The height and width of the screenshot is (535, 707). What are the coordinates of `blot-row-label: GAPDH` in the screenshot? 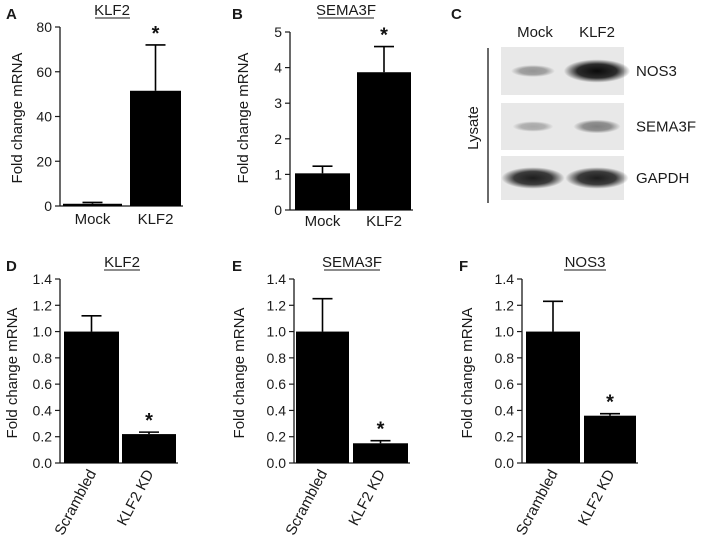 It's located at (662, 178).